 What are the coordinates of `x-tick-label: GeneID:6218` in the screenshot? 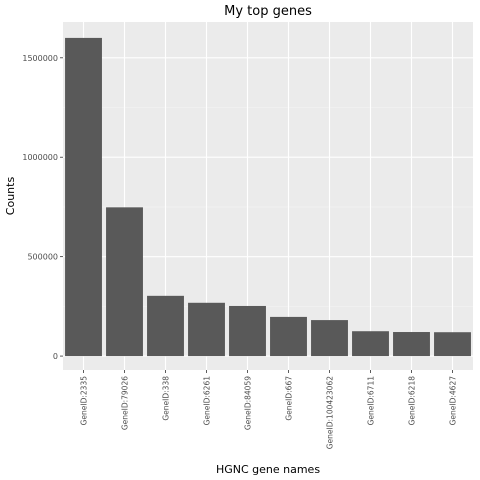 It's located at (412, 401).